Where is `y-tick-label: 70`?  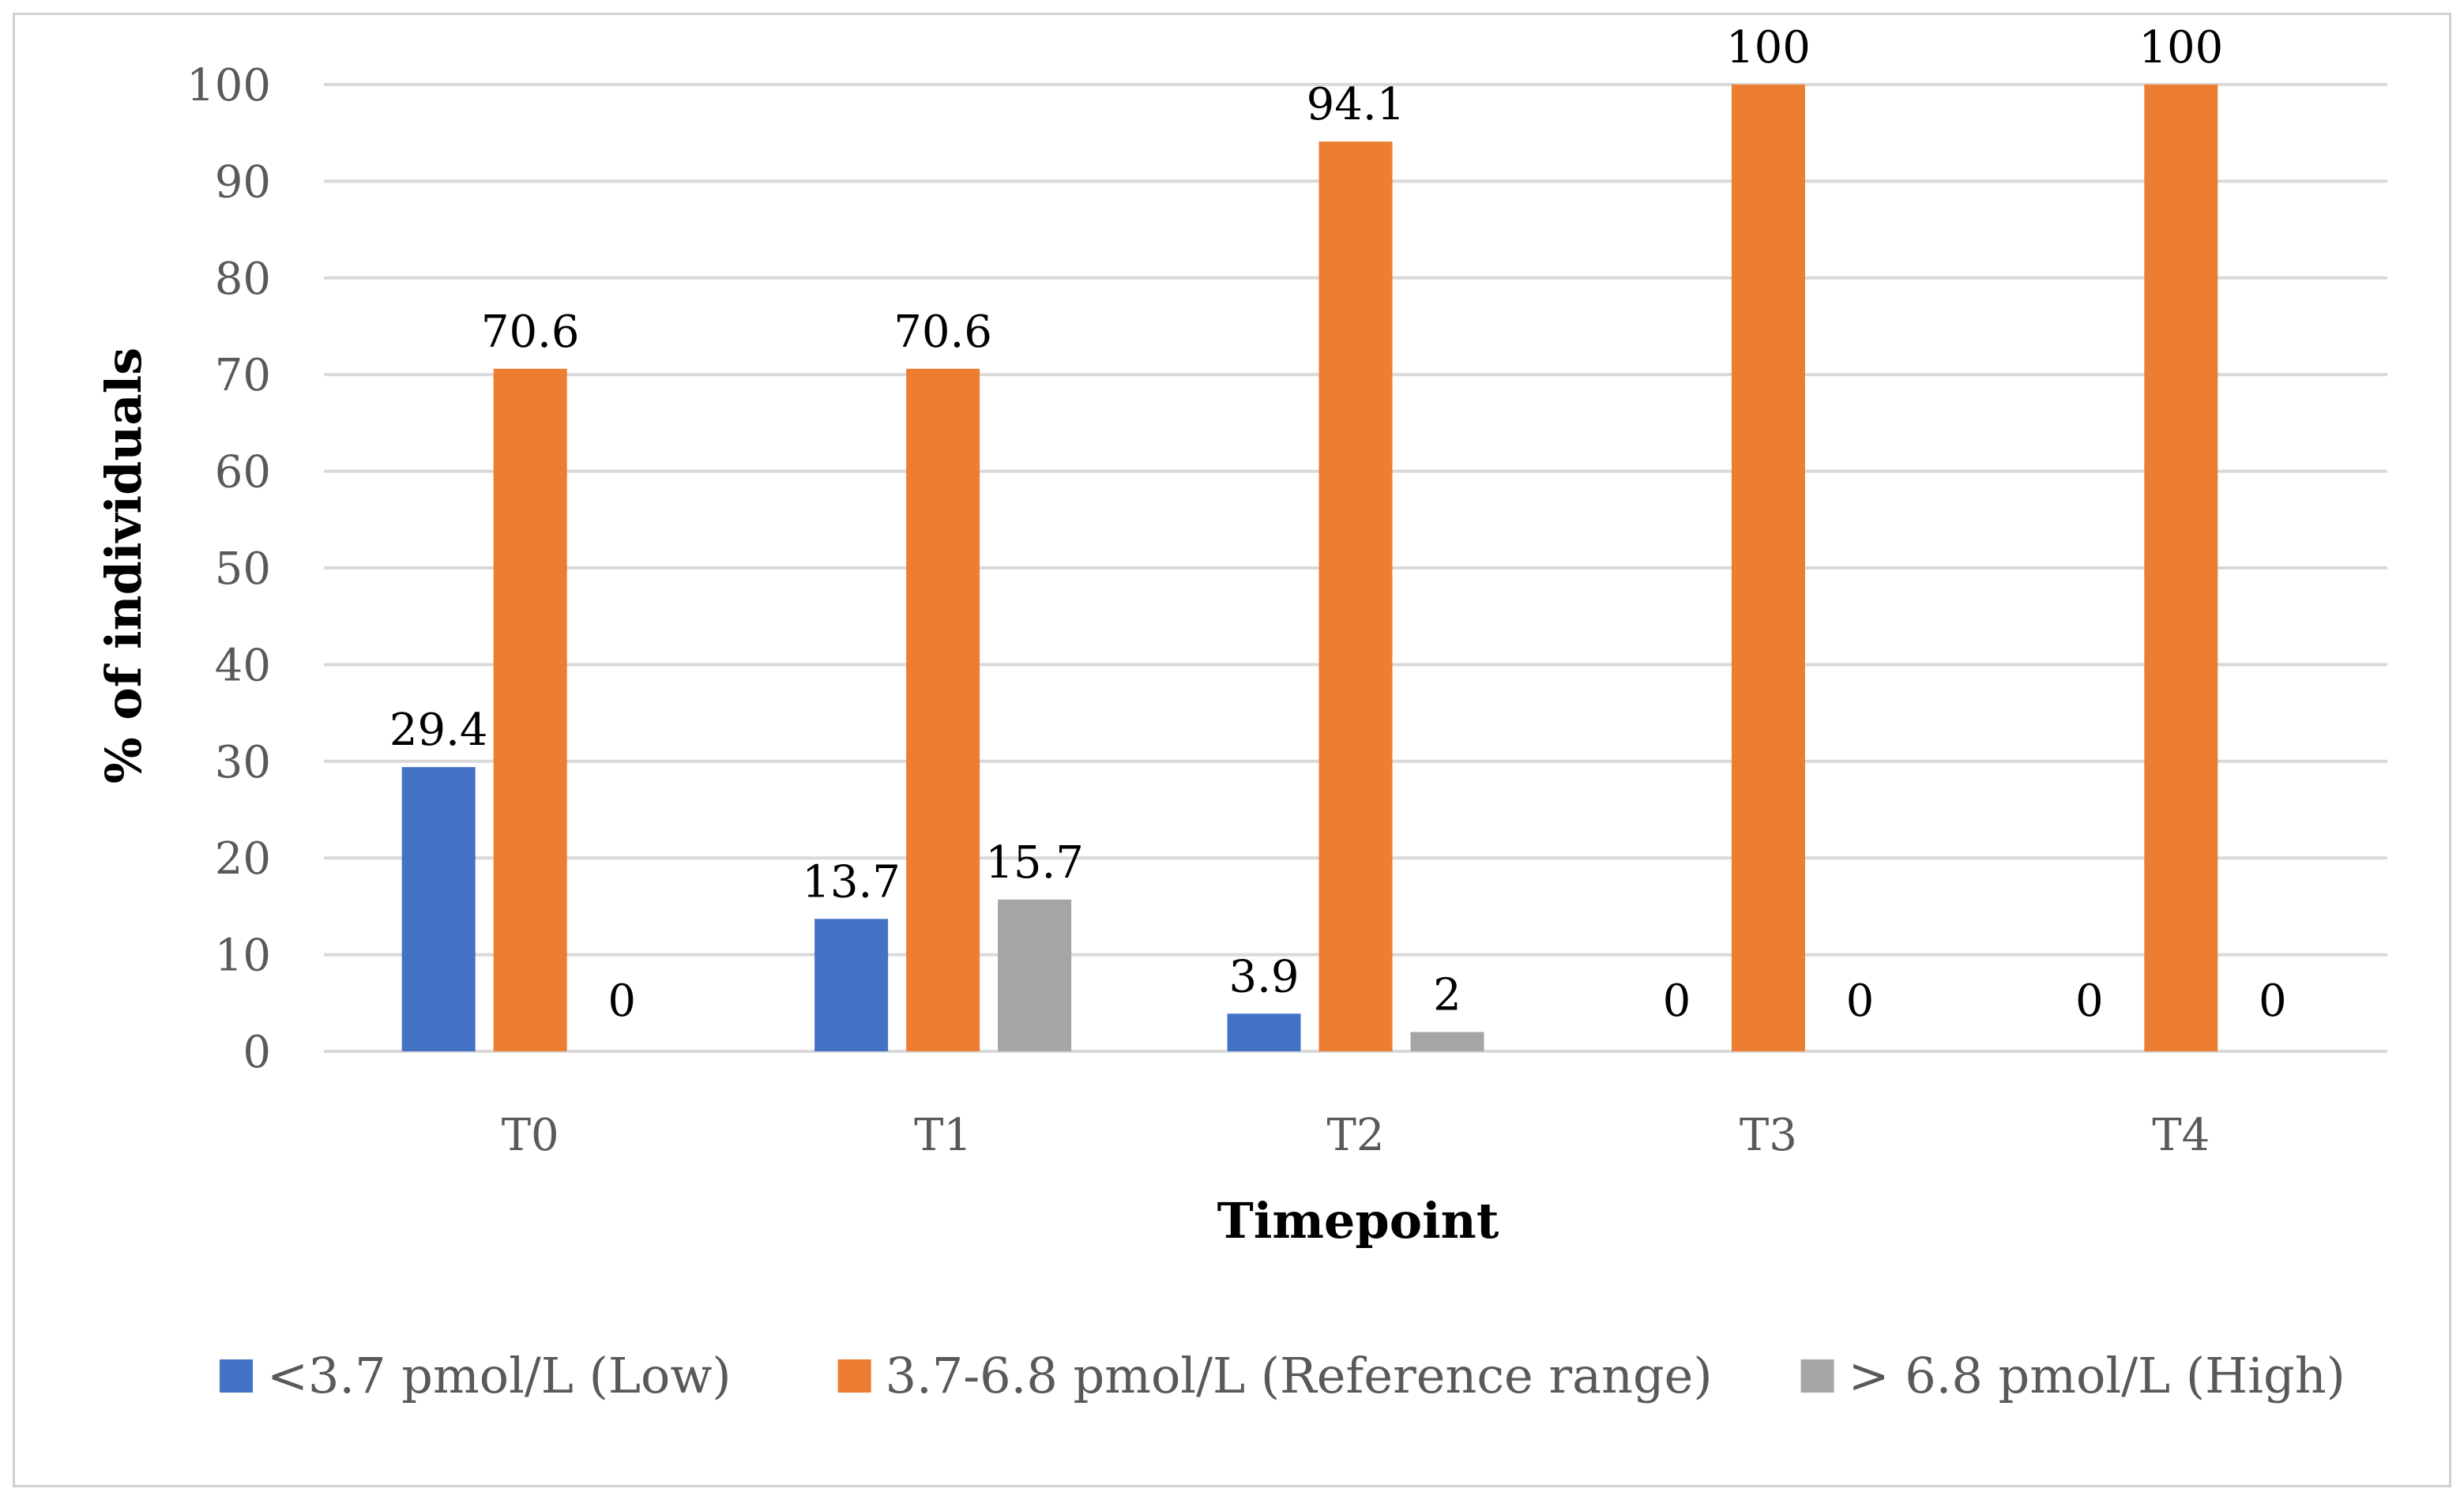
y-tick-label: 70 is located at coordinates (243, 375).